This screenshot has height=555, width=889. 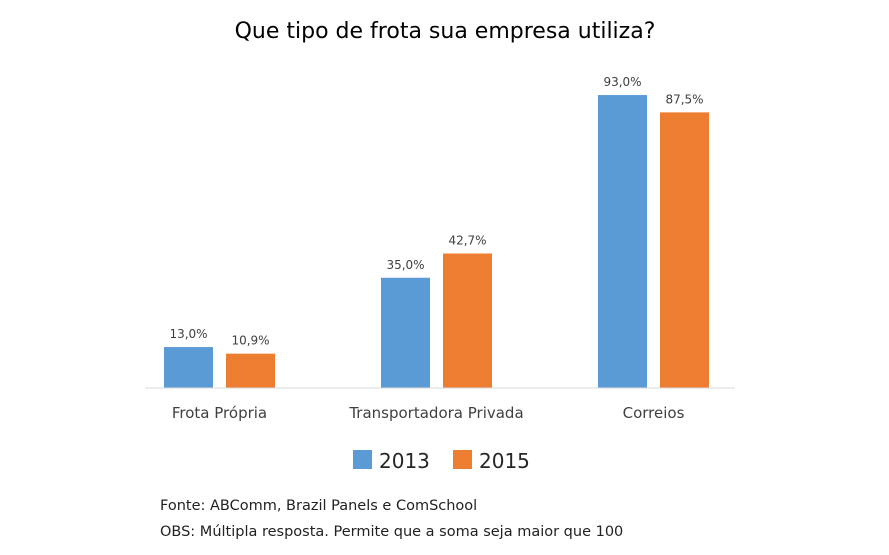 I want to click on legend: 2013 2015, so click(x=441, y=461).